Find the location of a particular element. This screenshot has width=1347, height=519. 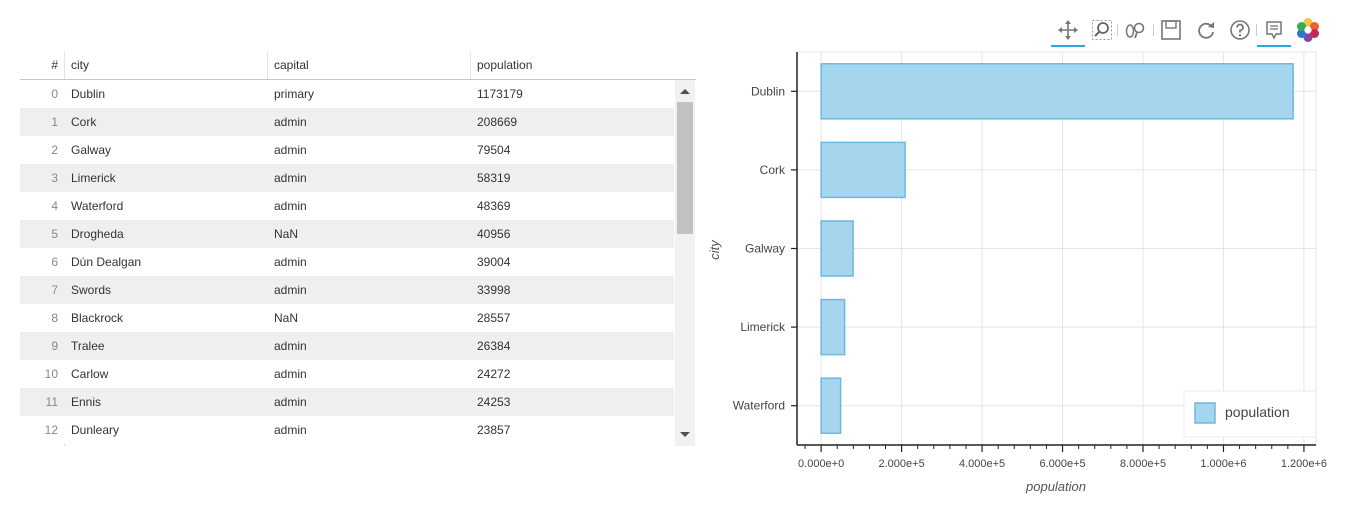

scroll-up-icon is located at coordinates (685, 91).